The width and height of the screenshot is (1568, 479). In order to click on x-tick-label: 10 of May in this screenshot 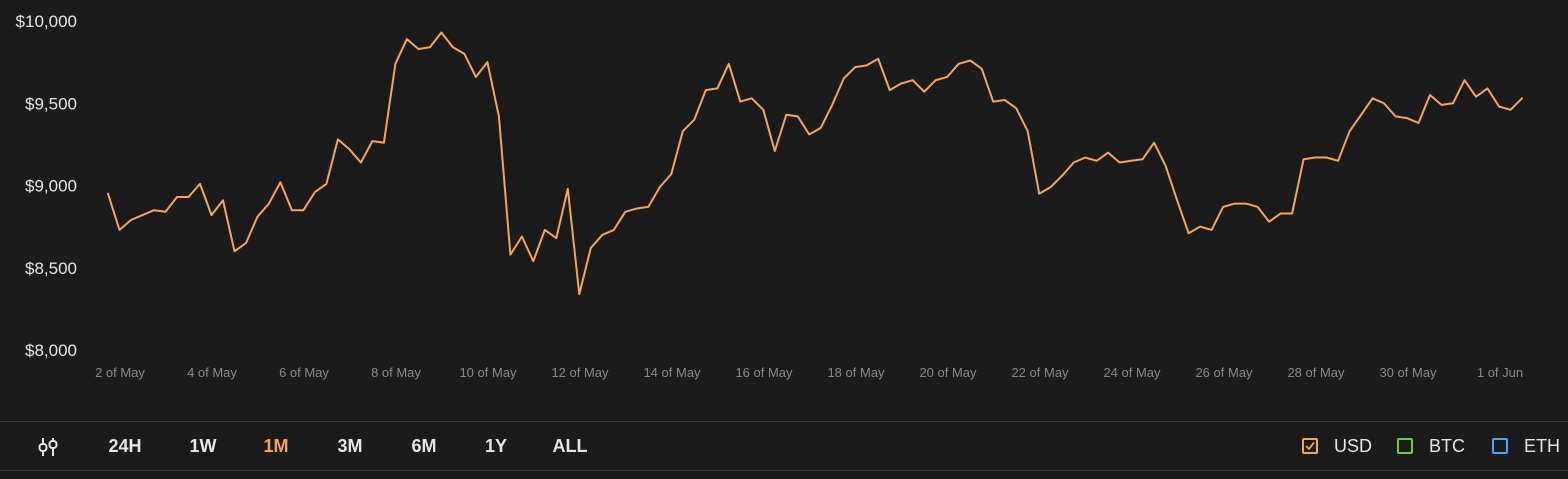, I will do `click(488, 372)`.